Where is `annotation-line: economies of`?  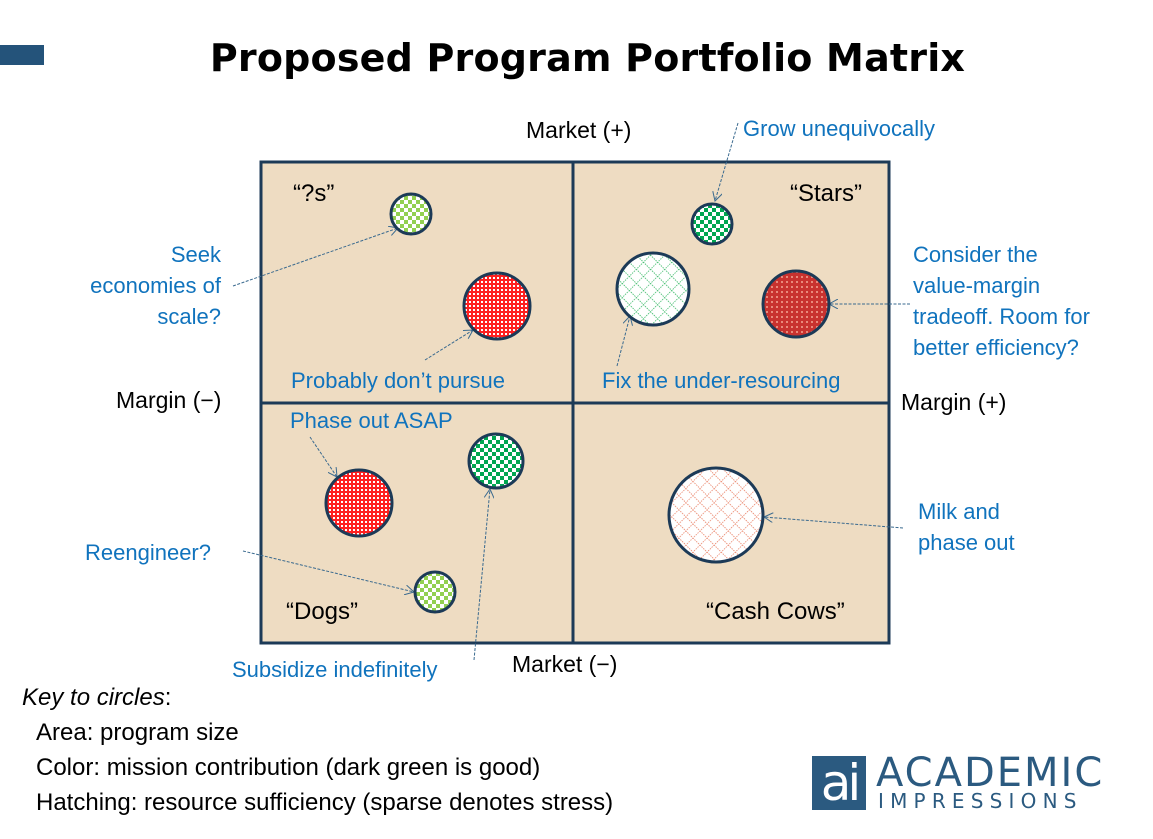
annotation-line: economies of is located at coordinates (155, 285).